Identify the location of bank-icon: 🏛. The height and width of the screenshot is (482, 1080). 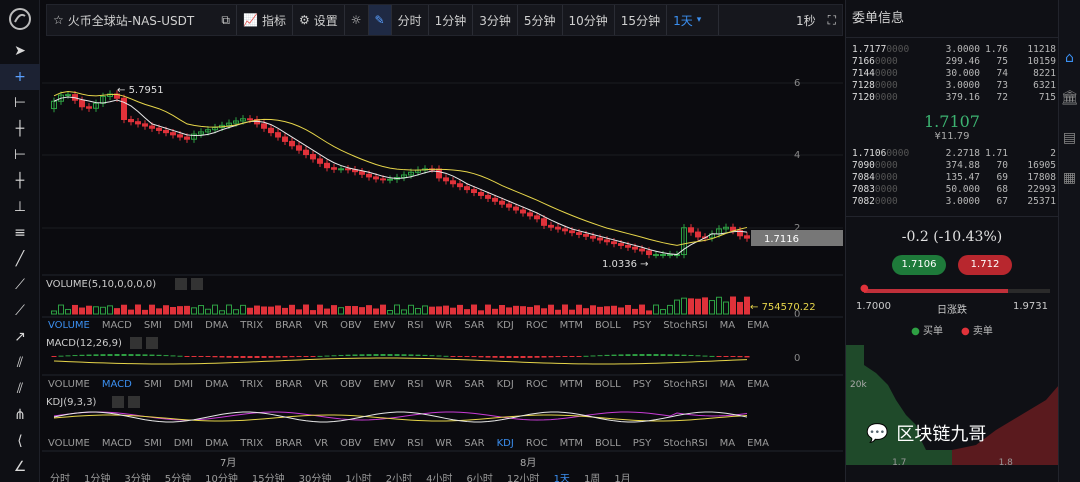
(1069, 98).